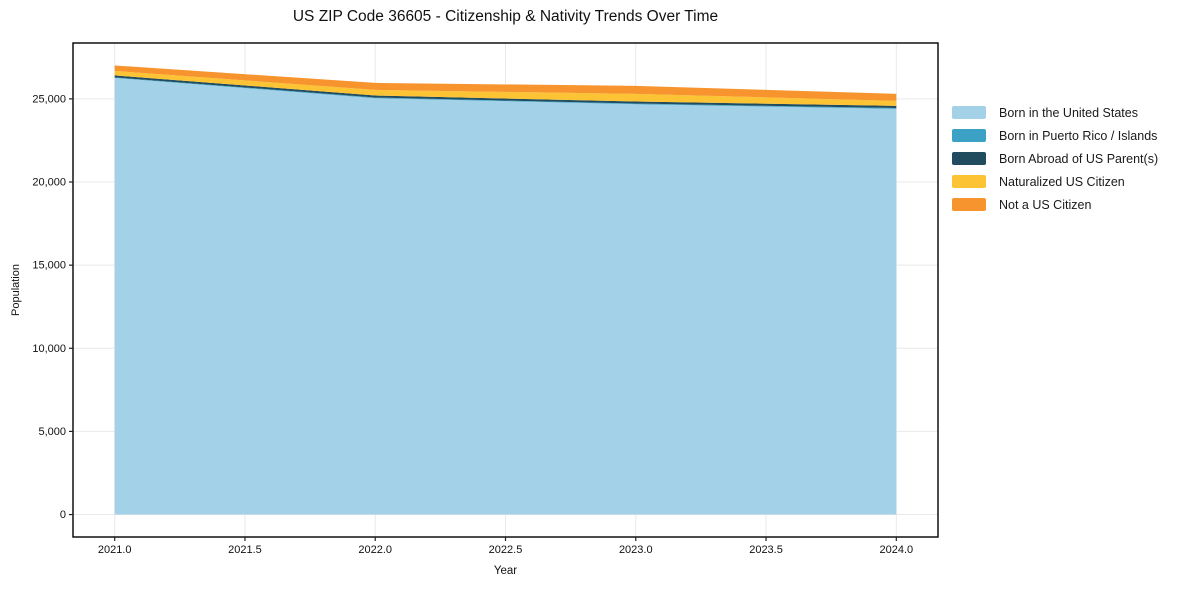 This screenshot has height=590, width=1189. I want to click on x-tick-label: 2023.0, so click(636, 550).